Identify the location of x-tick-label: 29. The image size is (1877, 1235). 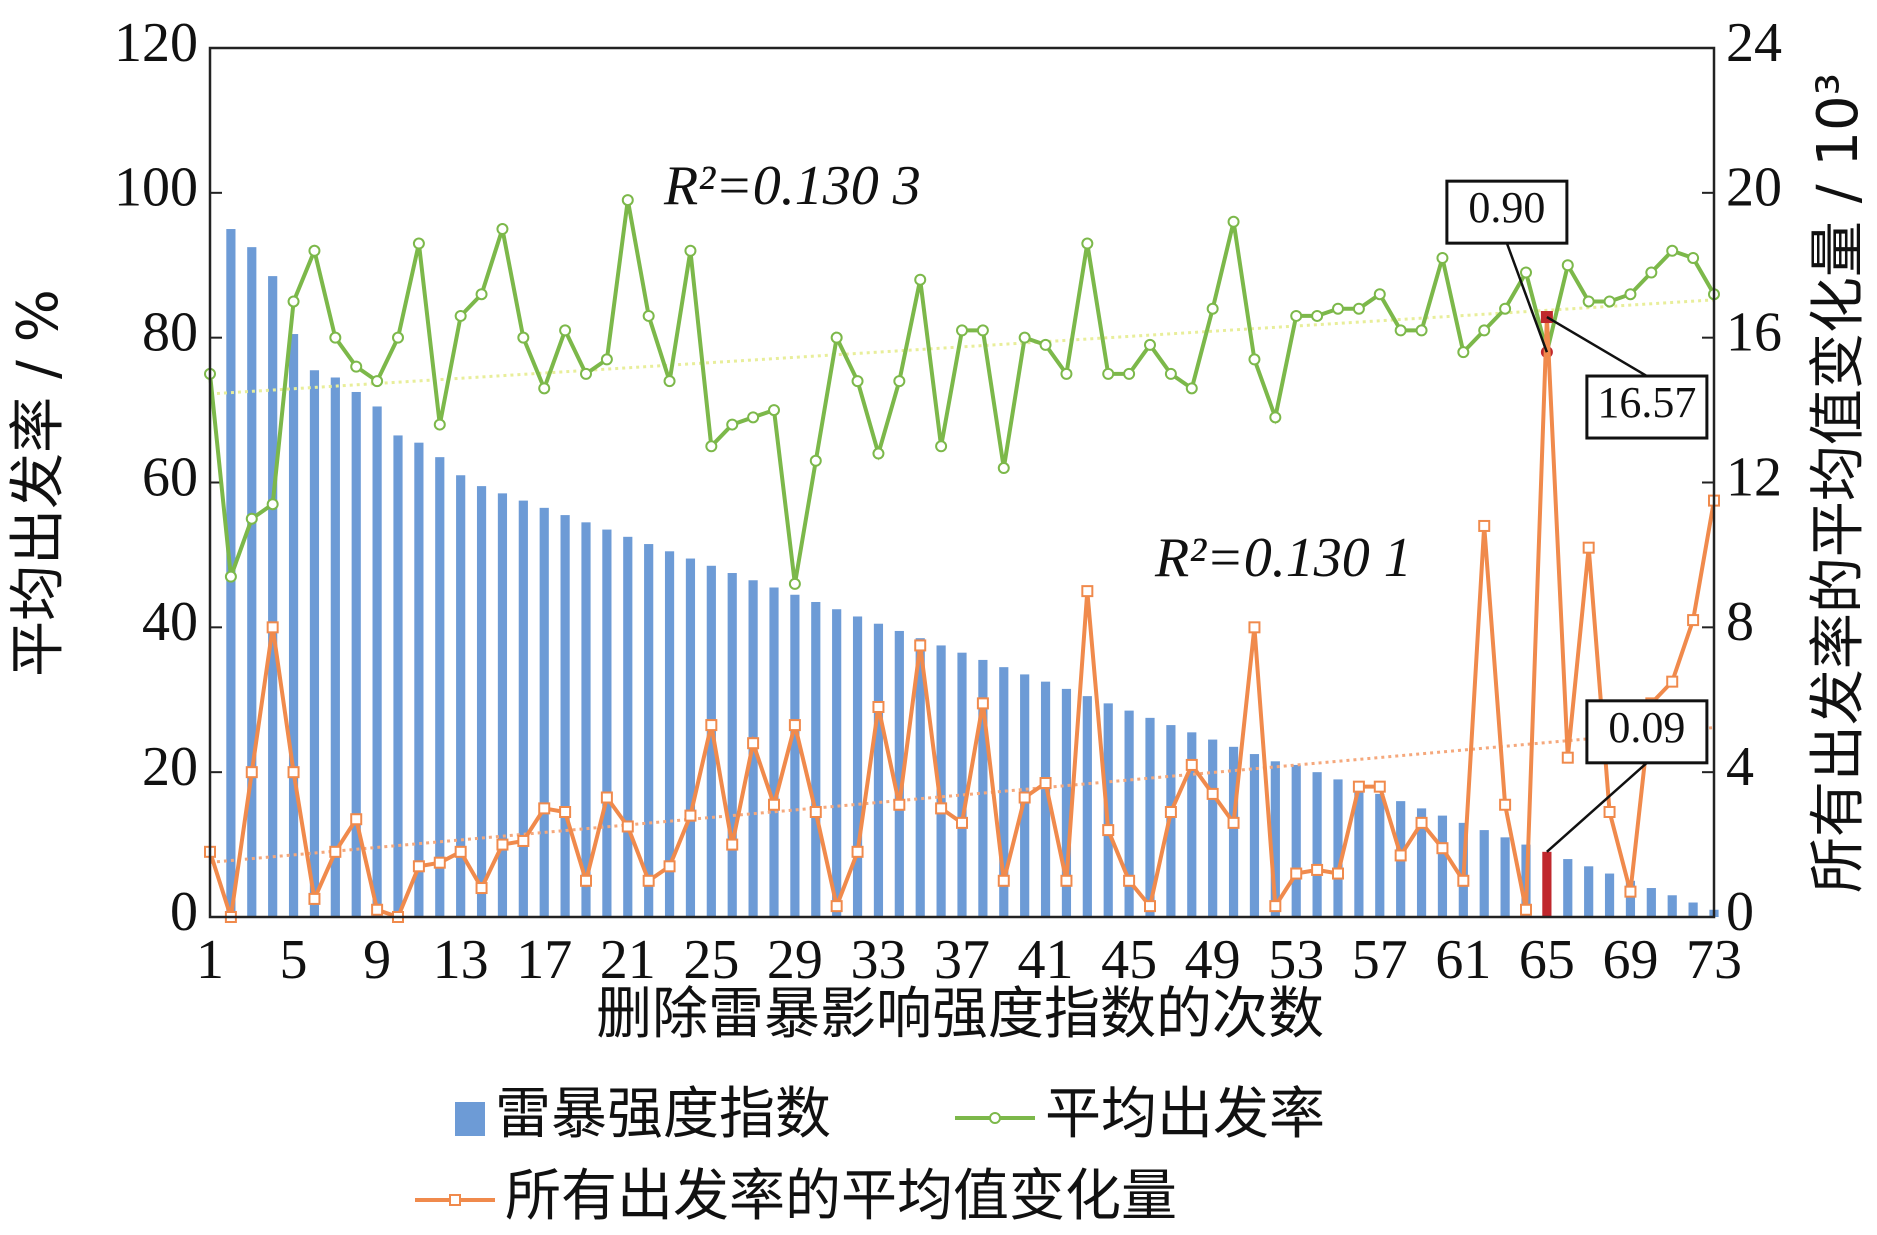
(795, 960).